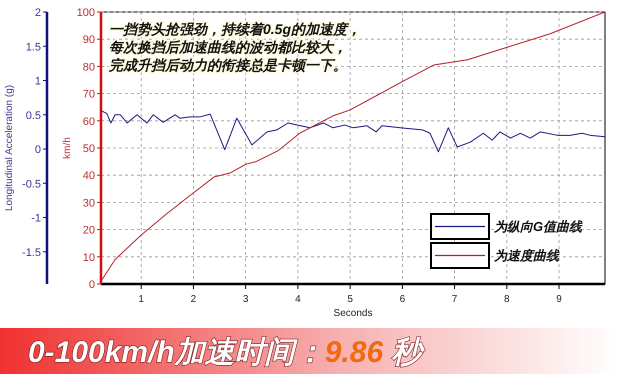 The width and height of the screenshot is (620, 374). Describe the element at coordinates (91, 285) in the screenshot. I see `y-tick-label: 0` at that location.